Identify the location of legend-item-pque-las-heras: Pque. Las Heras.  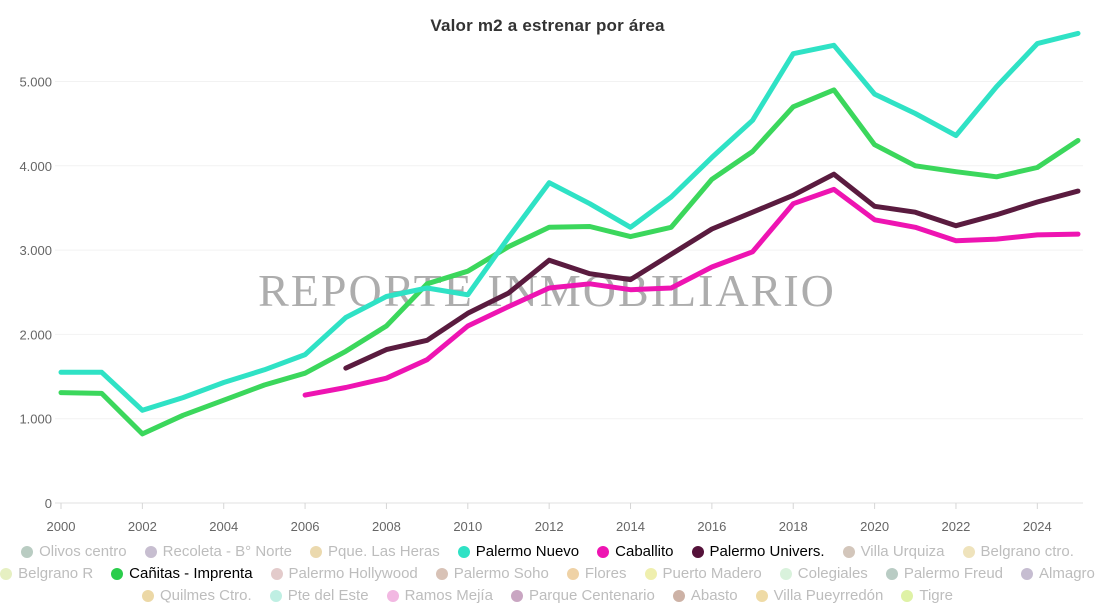
(375, 551).